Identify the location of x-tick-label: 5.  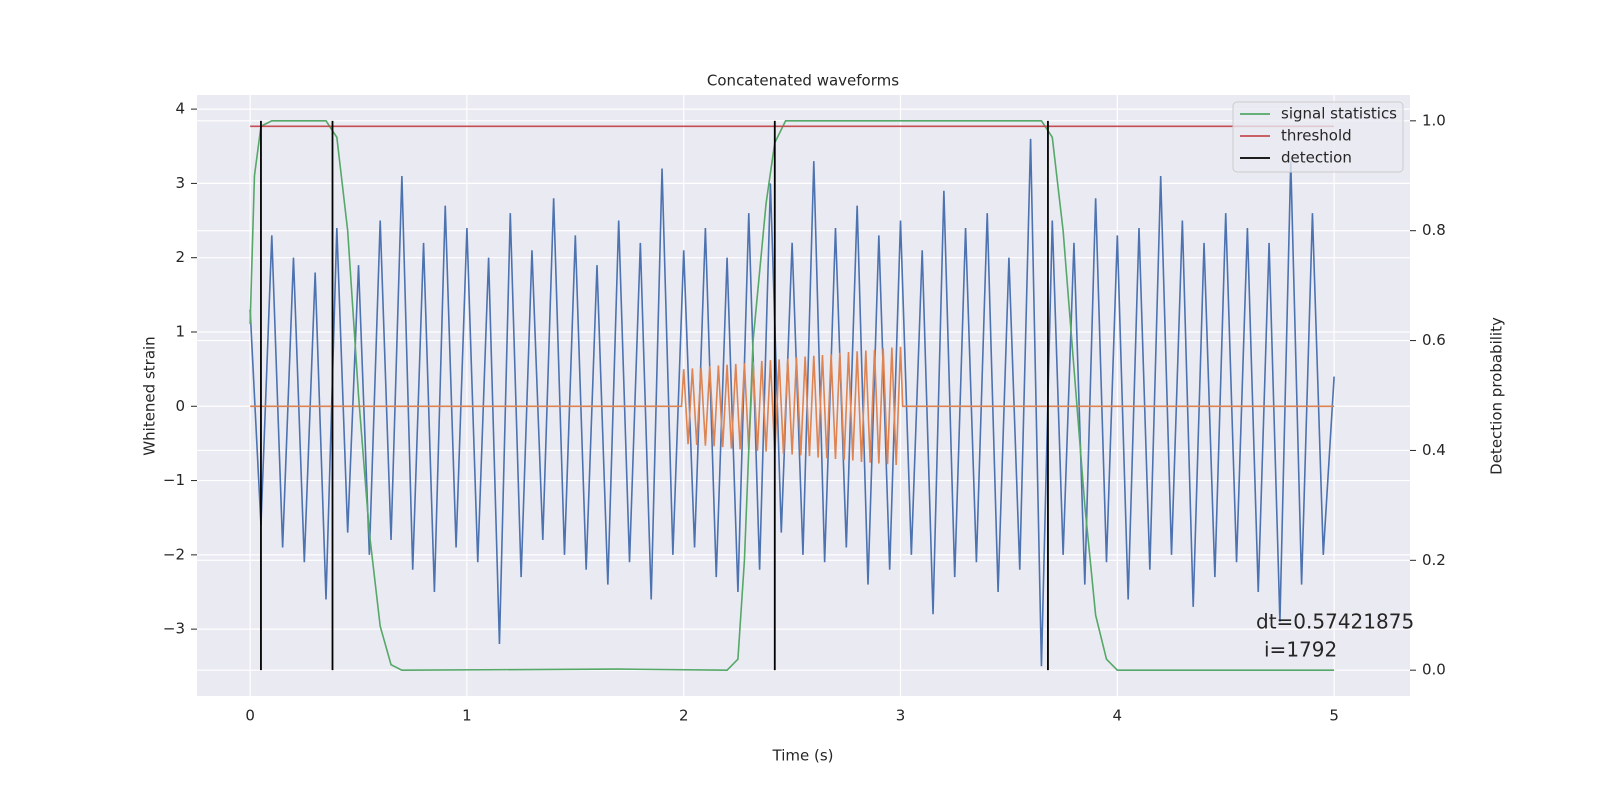
(1334, 716).